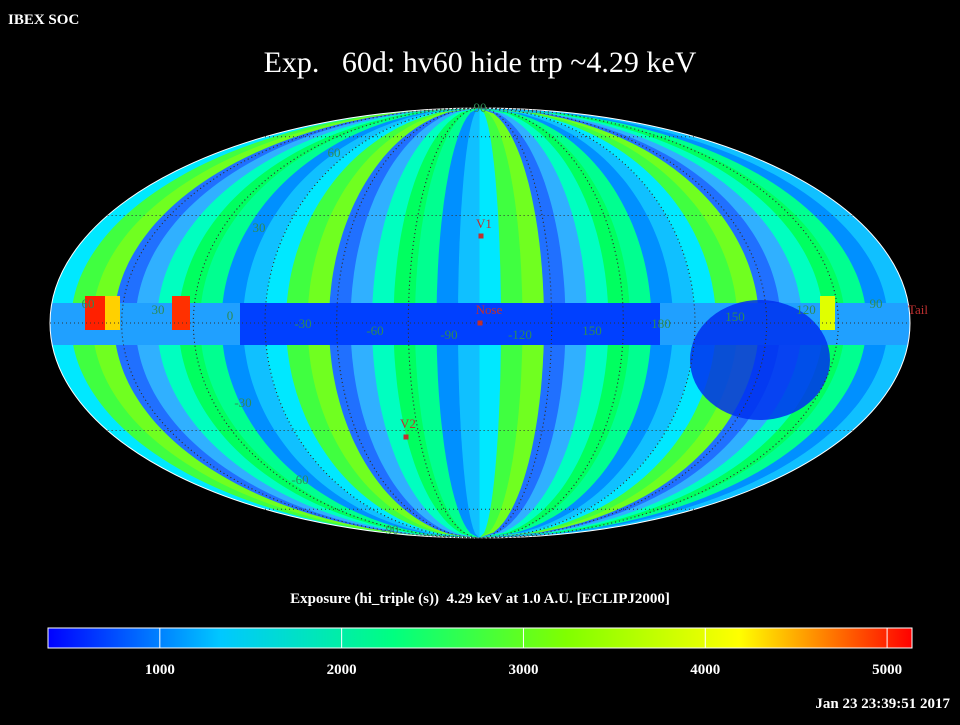 This screenshot has width=960, height=725. I want to click on source: IBEX SOC, so click(43, 20).